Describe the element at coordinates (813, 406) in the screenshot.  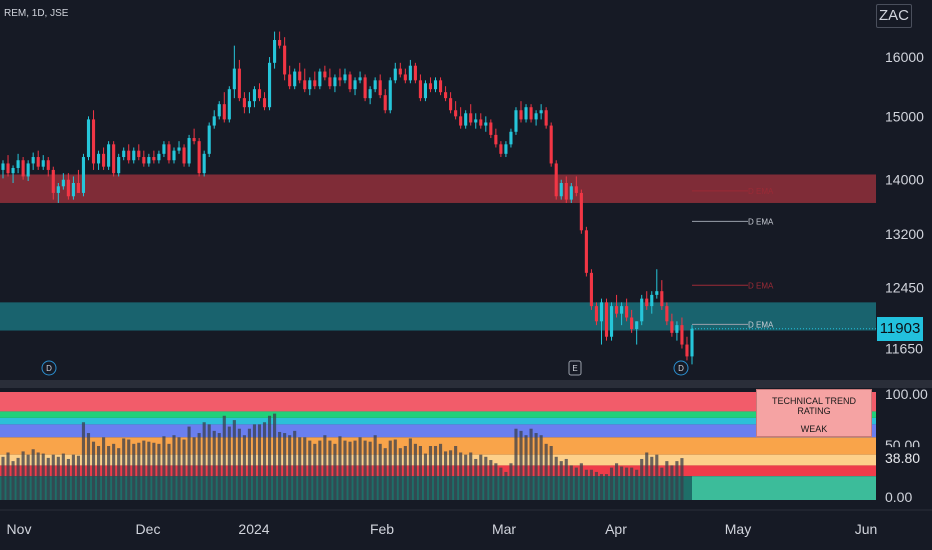
I see `rating-title: TECHNICAL TREND RATING` at that location.